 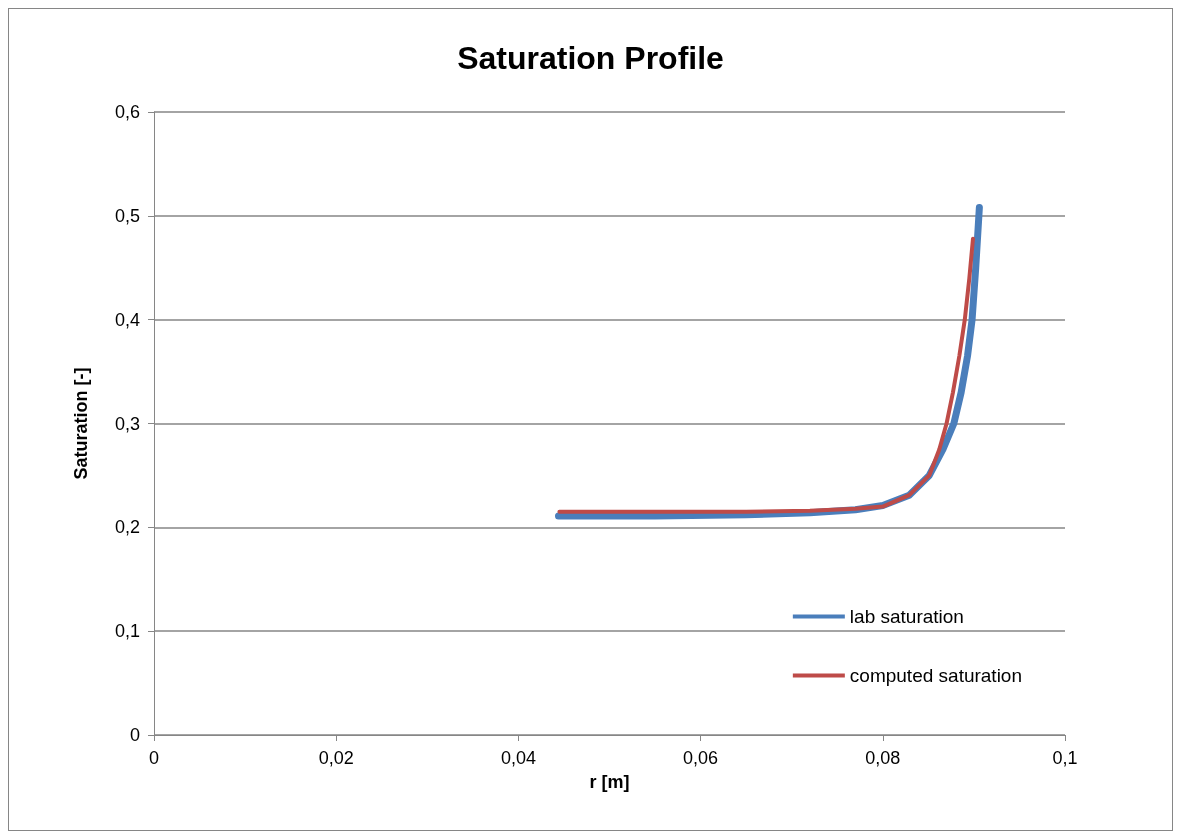 I want to click on y-tick-label: 0,4, so click(x=127, y=319).